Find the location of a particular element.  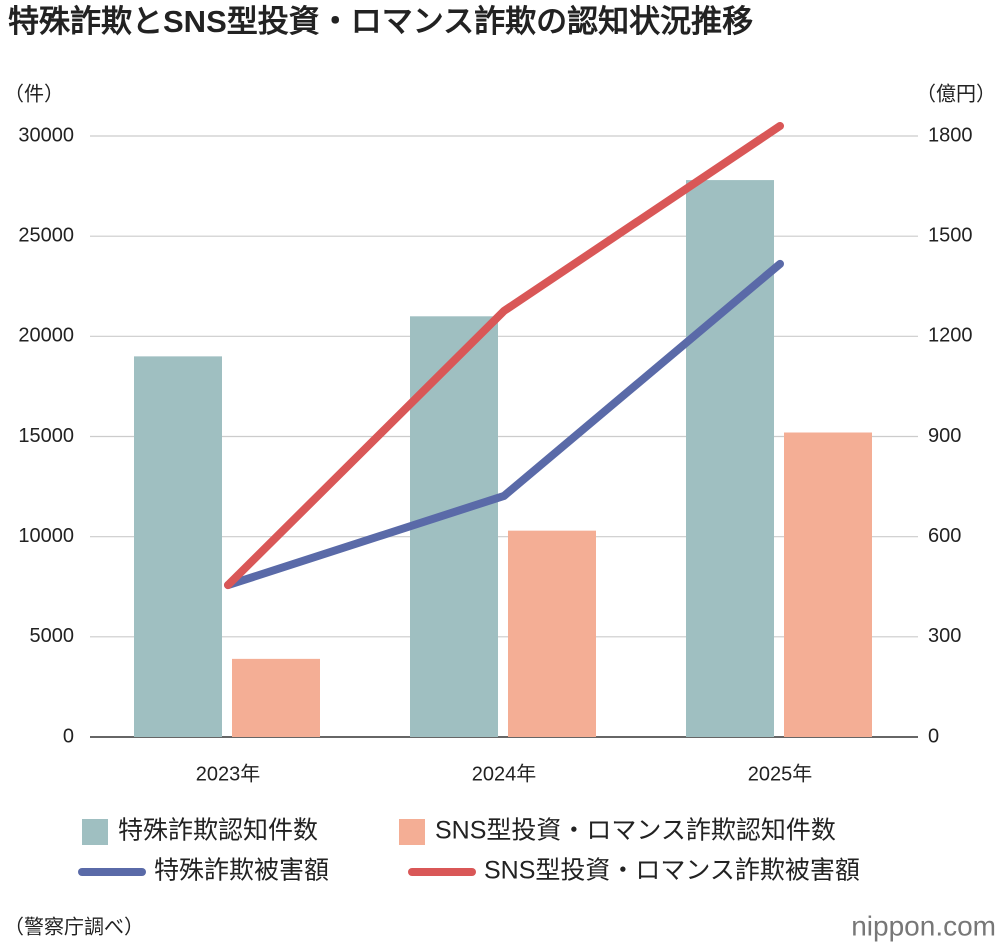

y-tick-label: 10000 is located at coordinates (46, 536).